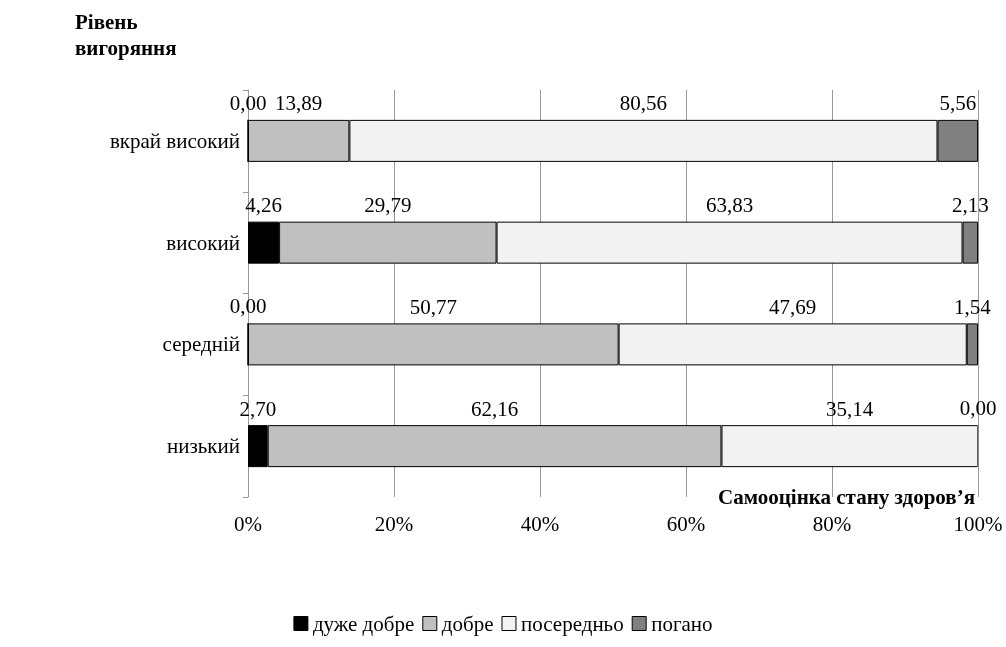 The width and height of the screenshot is (1006, 647). What do you see at coordinates (388, 205) in the screenshot?
I see `data-label: 29,79` at bounding box center [388, 205].